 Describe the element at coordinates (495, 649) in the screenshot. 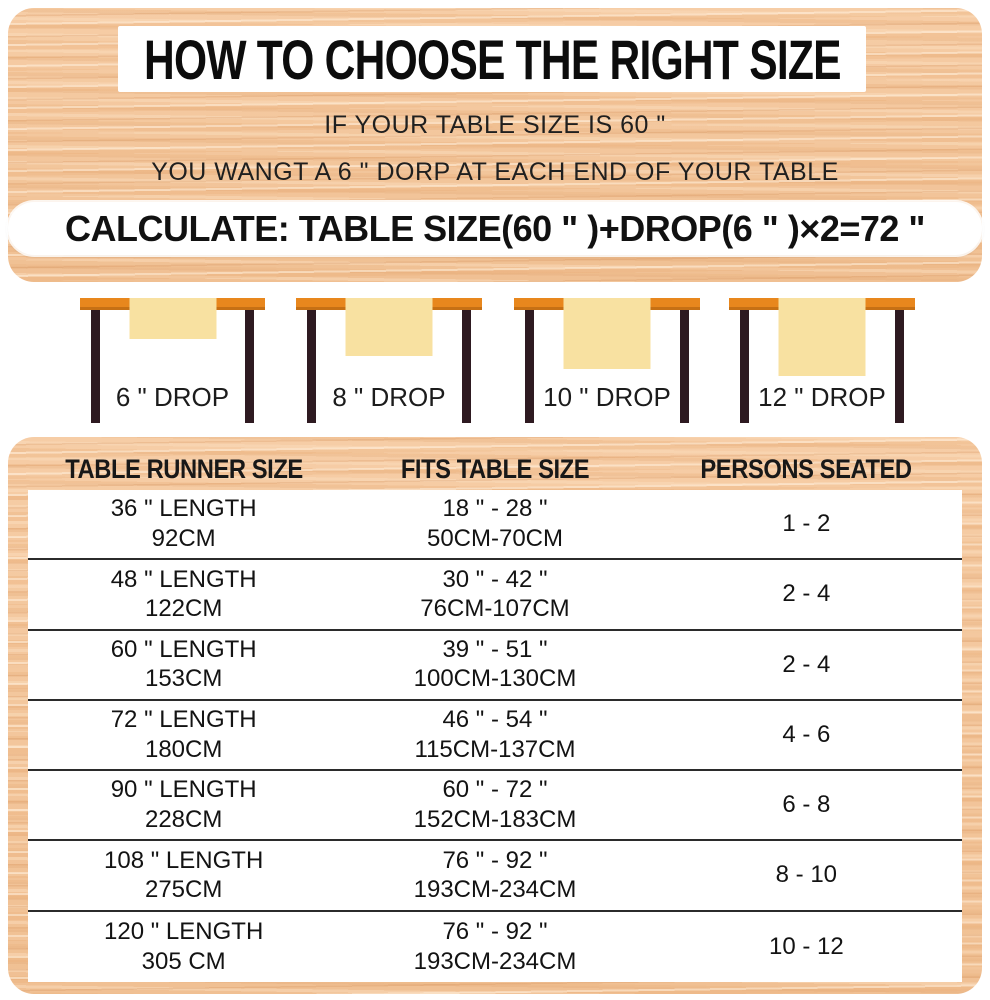

I see `fits-range-in: 39 " - 51 "` at that location.